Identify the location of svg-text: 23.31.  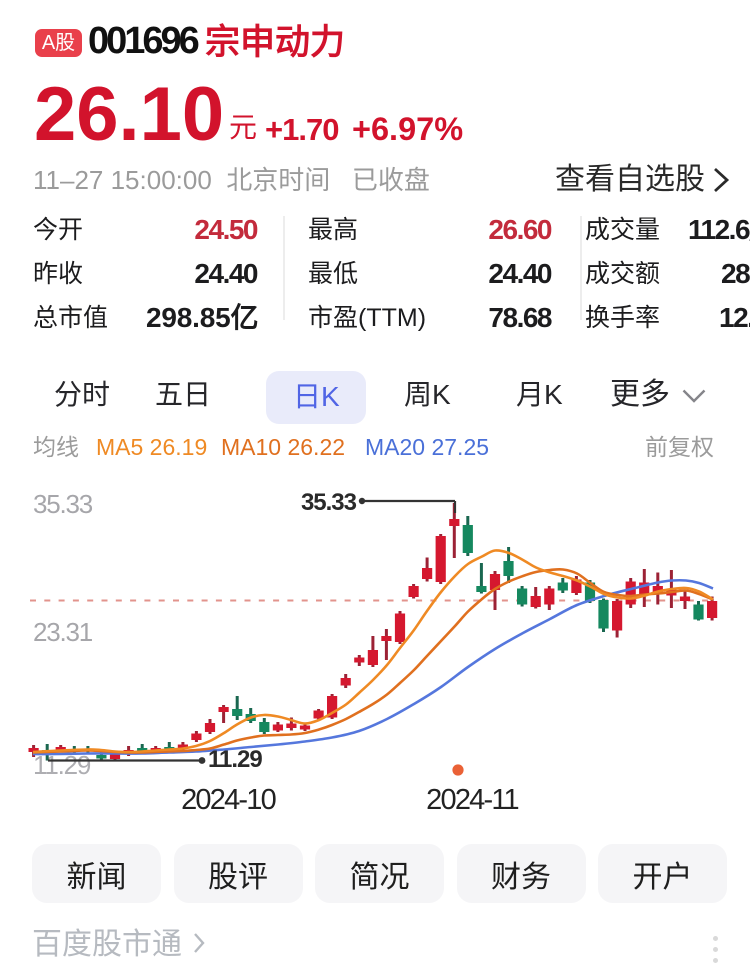
(63, 632).